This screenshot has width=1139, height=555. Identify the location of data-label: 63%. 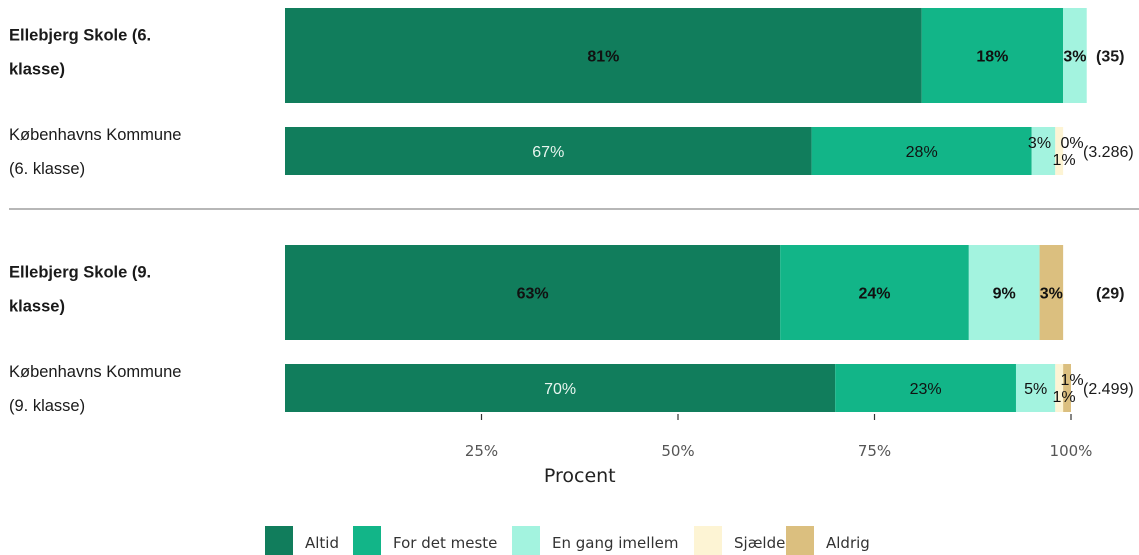
(533, 294).